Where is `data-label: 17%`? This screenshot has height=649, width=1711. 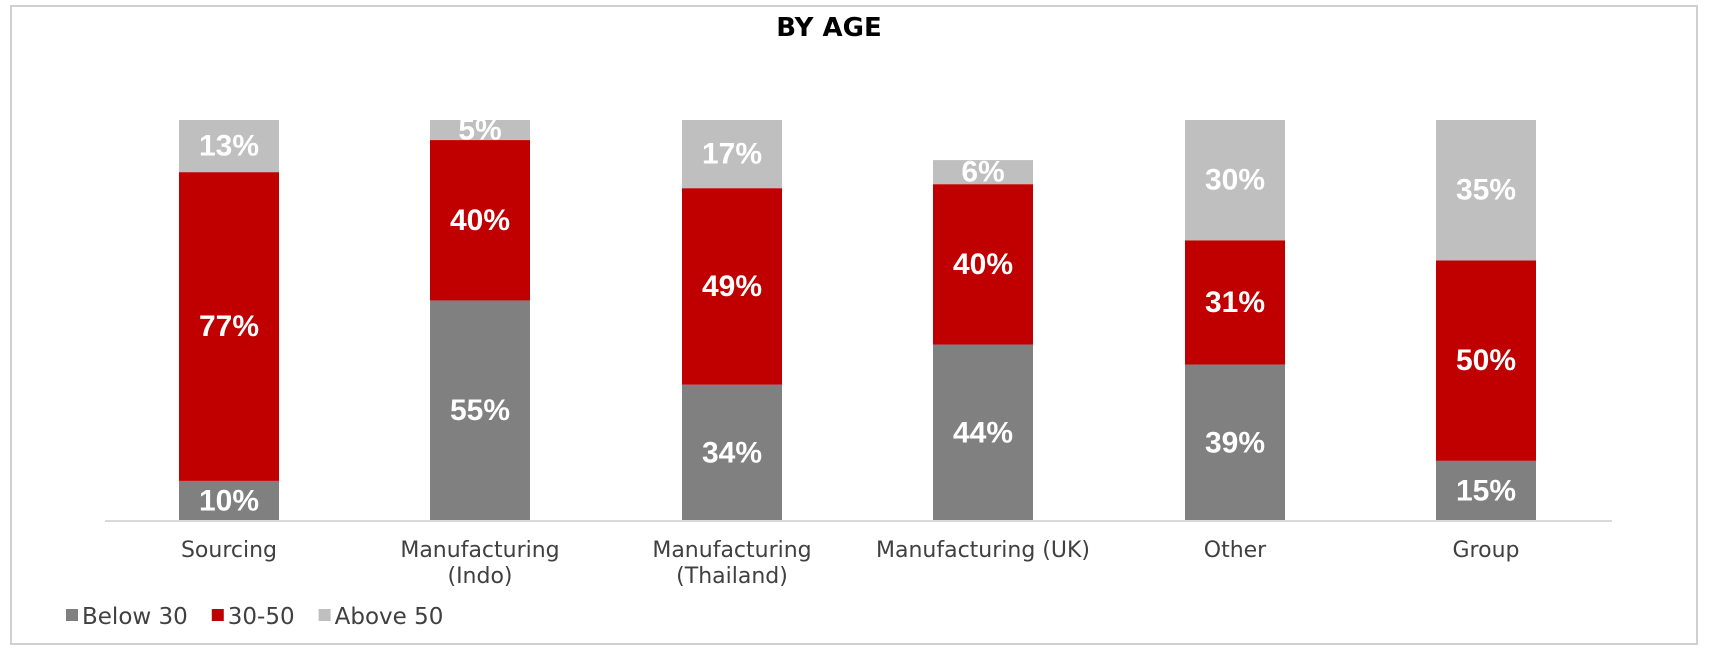 data-label: 17% is located at coordinates (732, 154).